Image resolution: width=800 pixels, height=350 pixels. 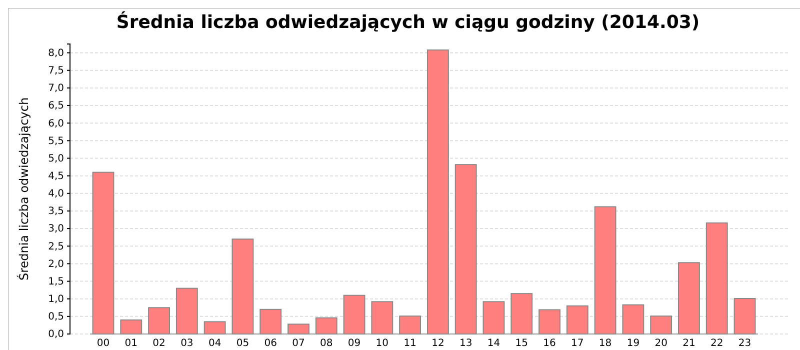 I want to click on y-tick-label: 2,0, so click(x=56, y=264).